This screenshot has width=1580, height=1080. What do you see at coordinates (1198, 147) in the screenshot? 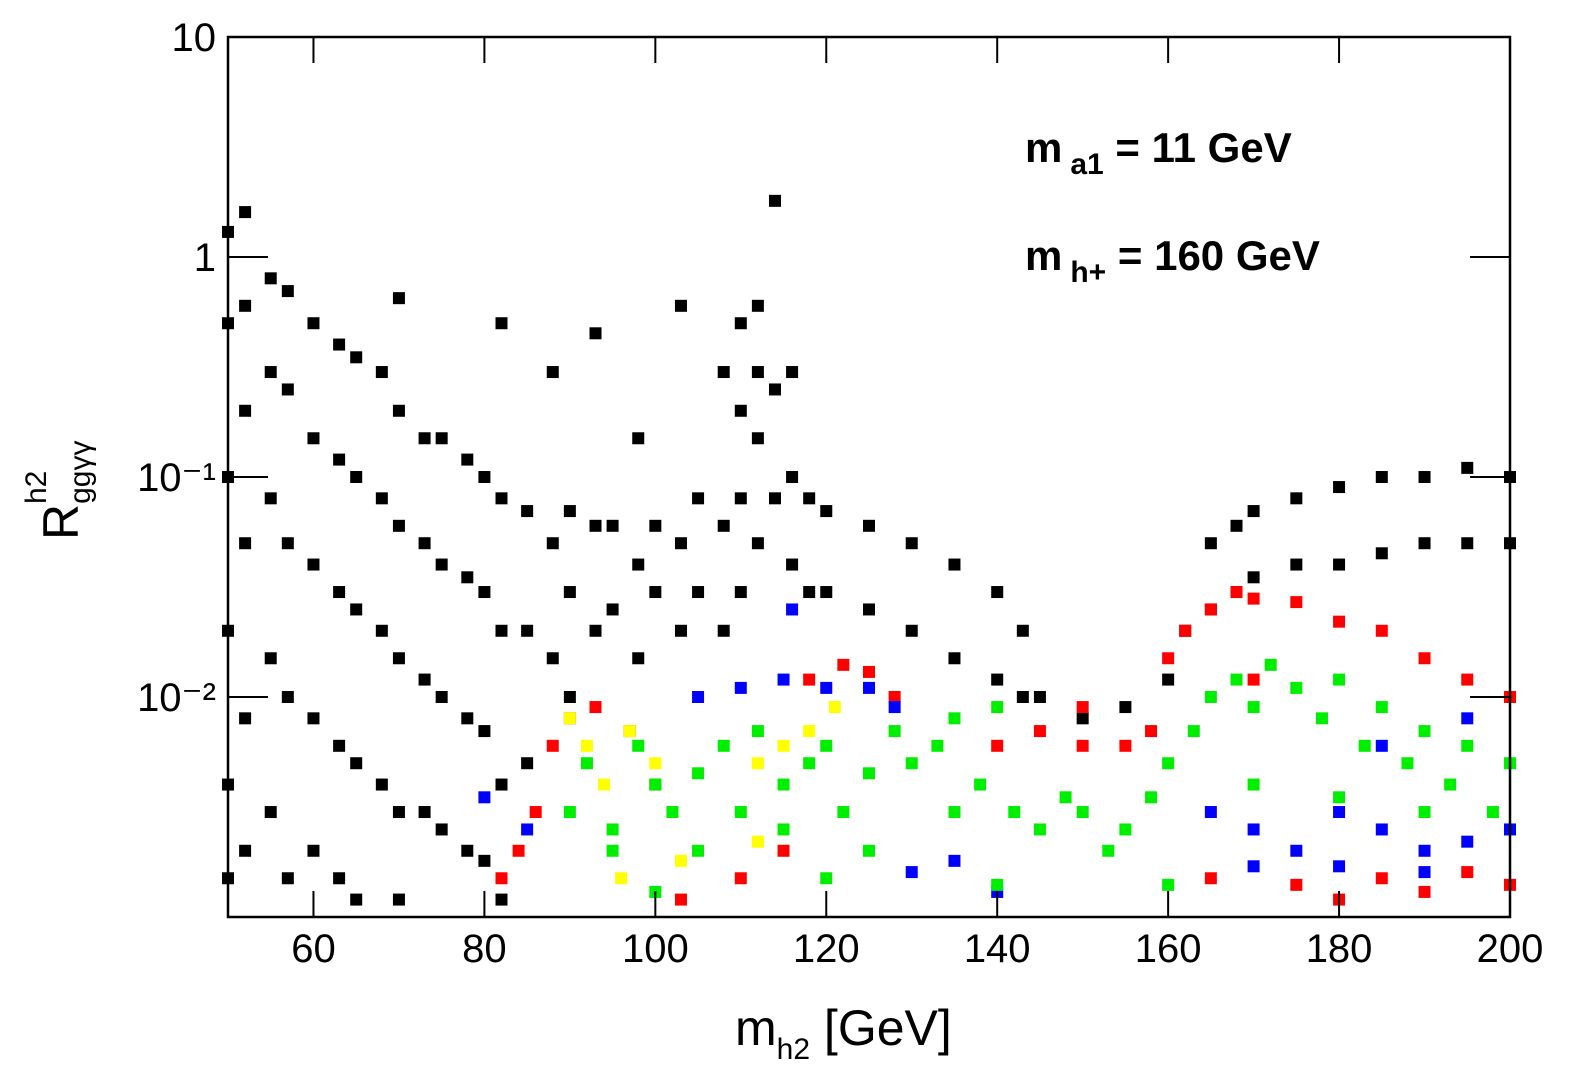
I see `annotation-rest: = 11 GeV` at bounding box center [1198, 147].